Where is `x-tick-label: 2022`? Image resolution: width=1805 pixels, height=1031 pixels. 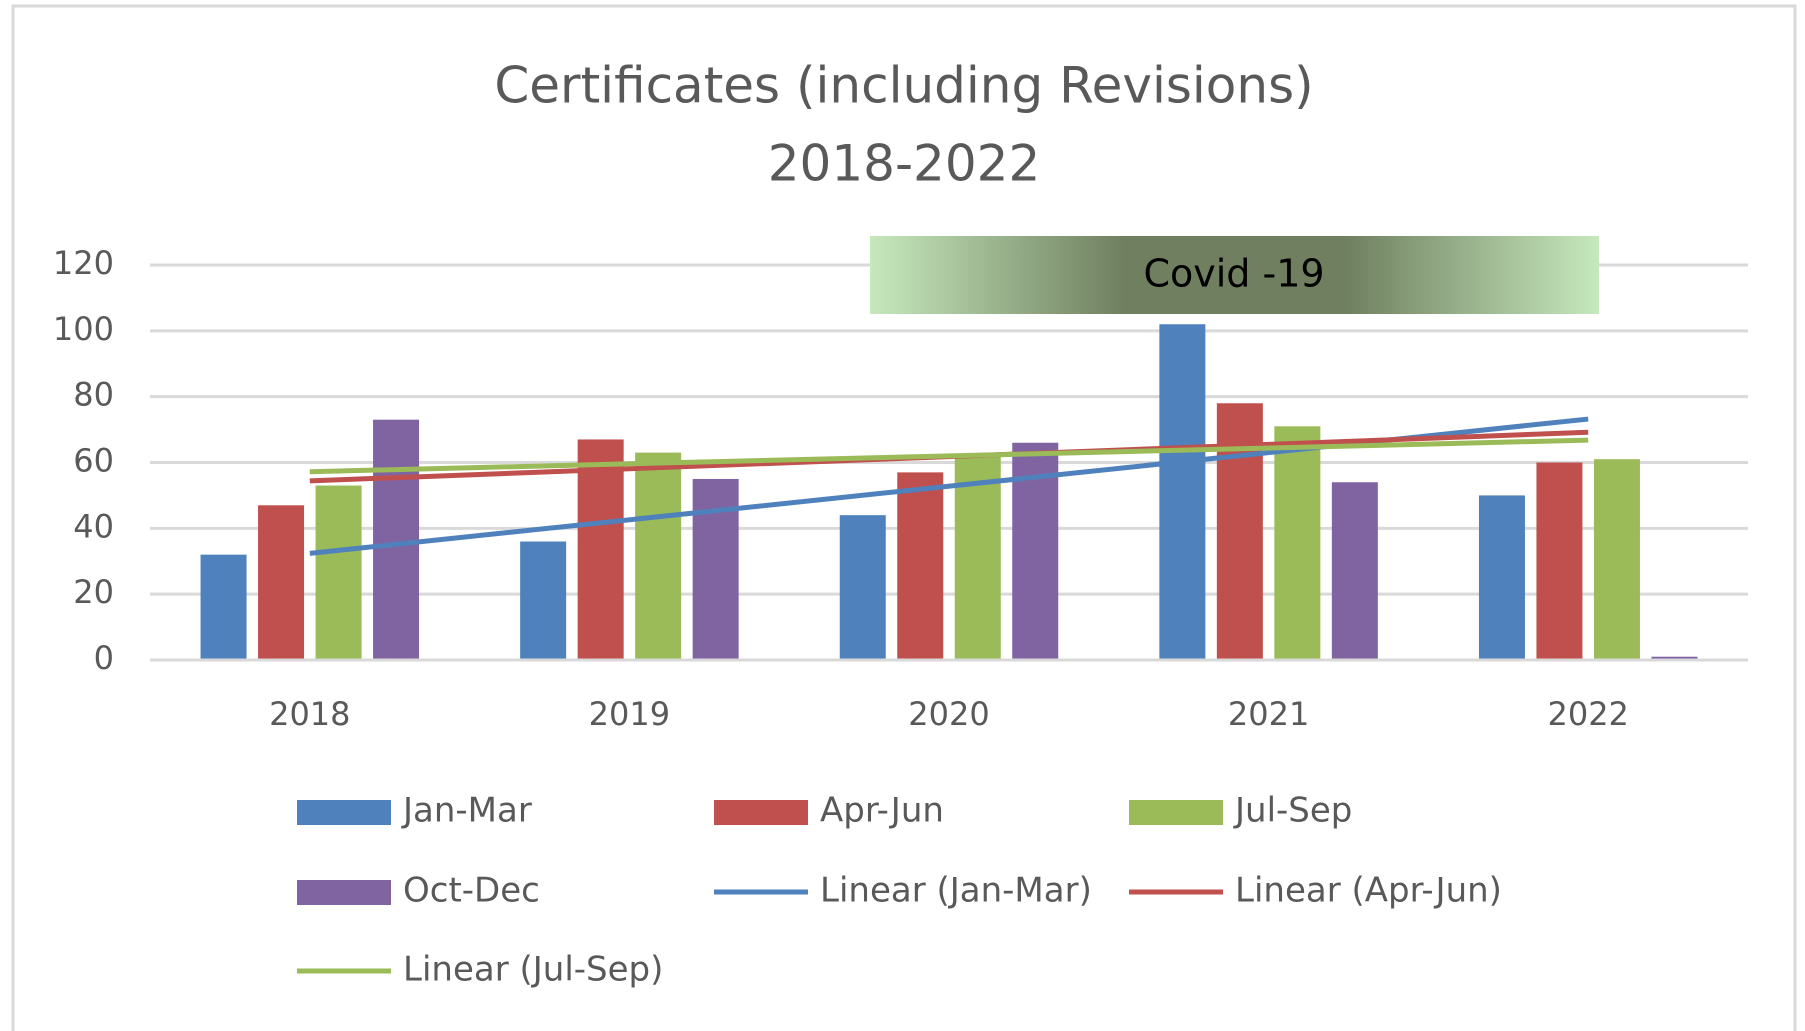 x-tick-label: 2022 is located at coordinates (1587, 714).